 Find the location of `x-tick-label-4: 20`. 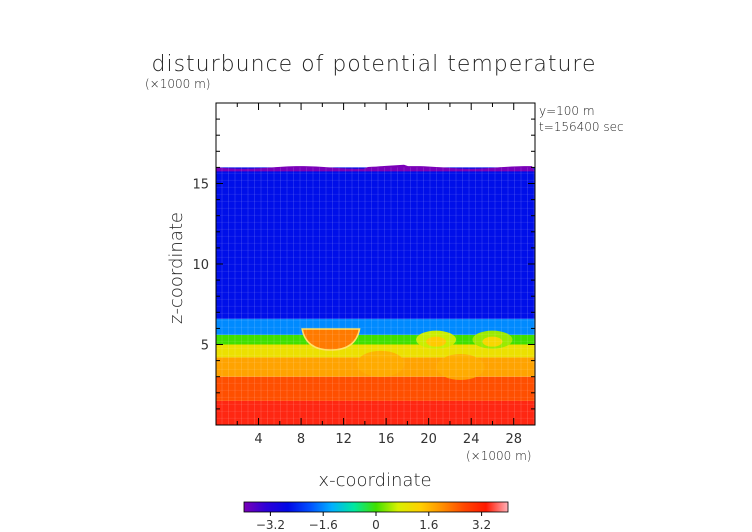

x-tick-label-4: 20 is located at coordinates (428, 439).